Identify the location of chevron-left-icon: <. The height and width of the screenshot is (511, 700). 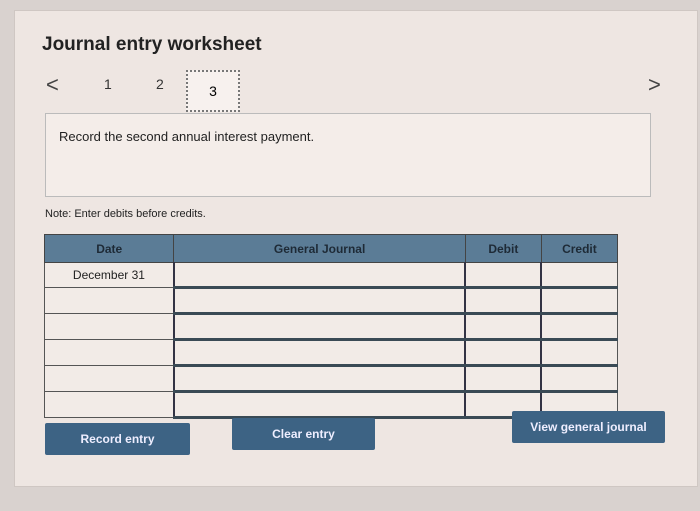
(52, 84).